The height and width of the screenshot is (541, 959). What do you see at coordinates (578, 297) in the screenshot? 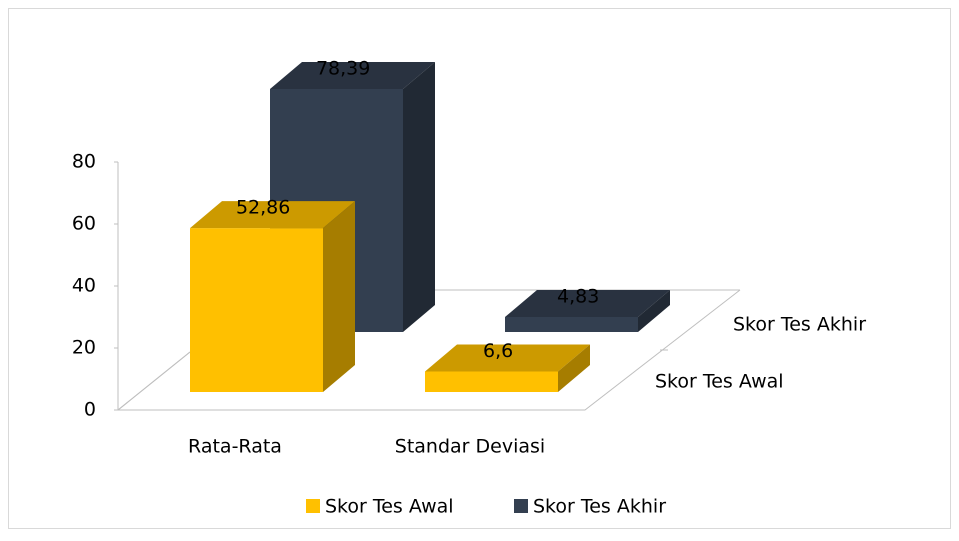
I see `value-label: 4,83` at bounding box center [578, 297].